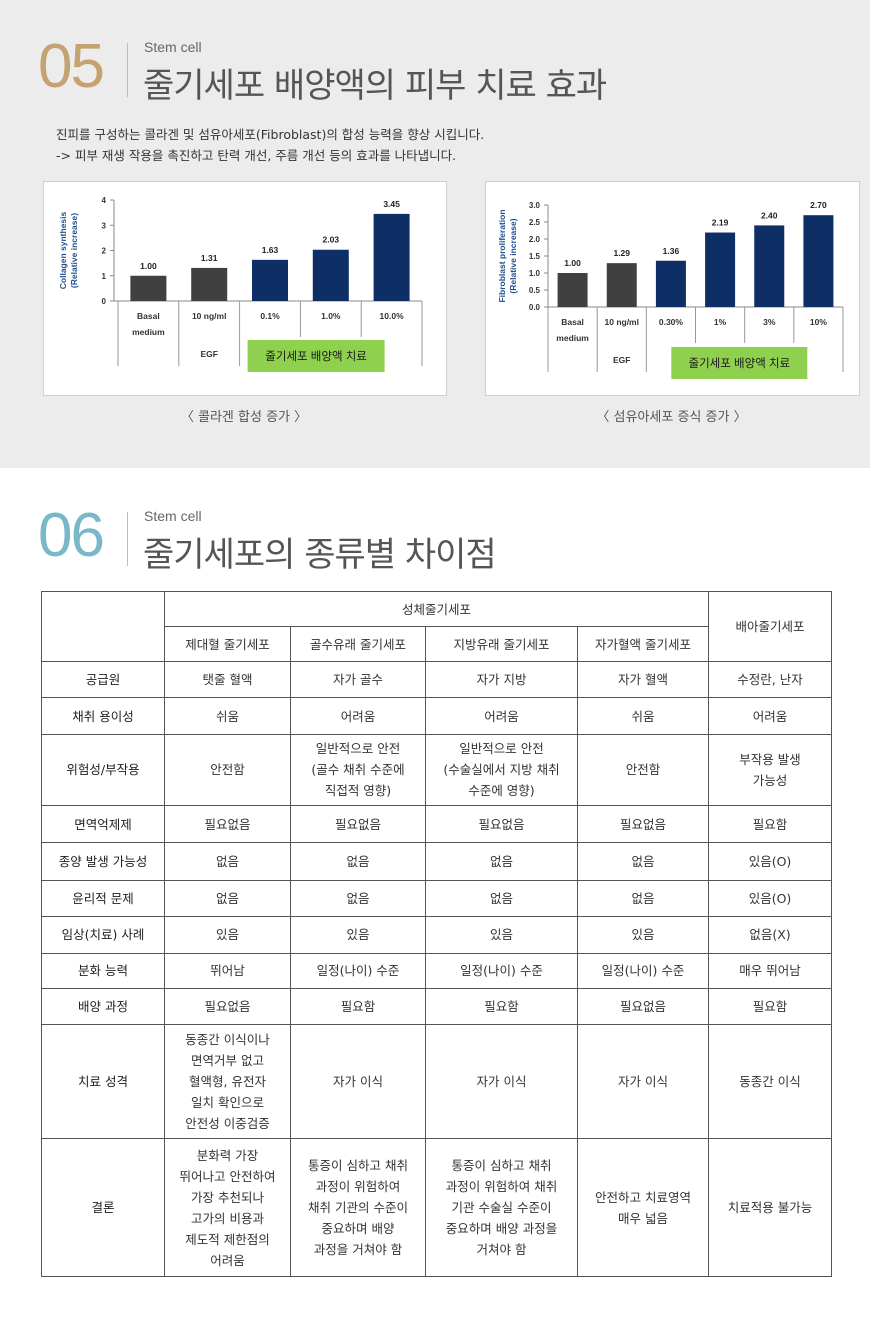  I want to click on y-tick-label: 0.0, so click(535, 307).